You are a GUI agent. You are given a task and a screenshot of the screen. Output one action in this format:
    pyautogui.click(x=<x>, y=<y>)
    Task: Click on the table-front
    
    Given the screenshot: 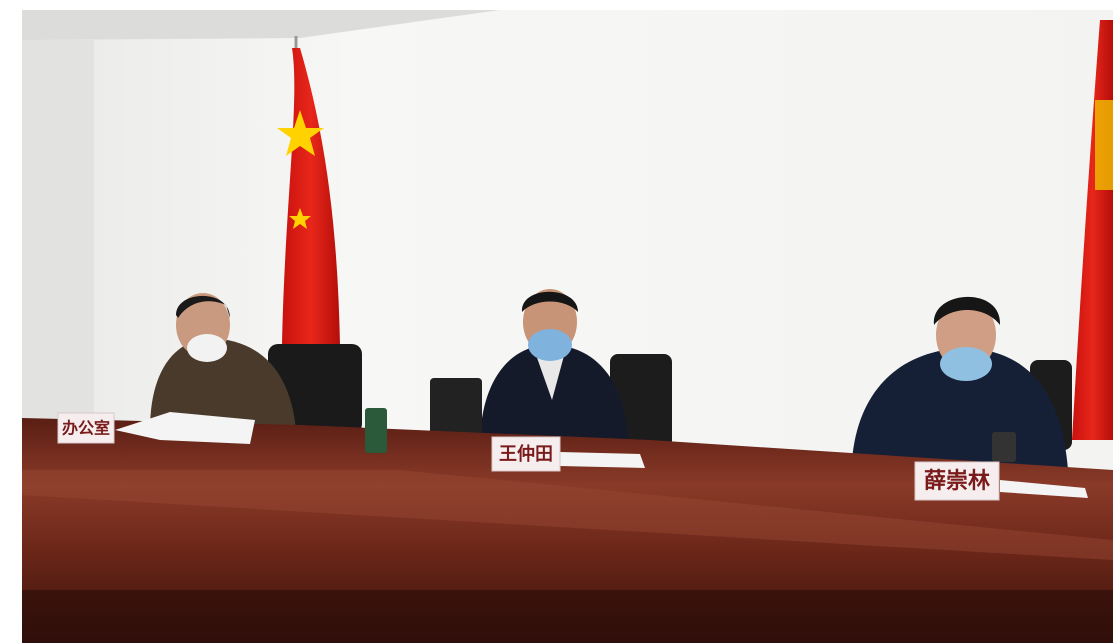 What is the action you would take?
    pyautogui.click(x=567, y=616)
    